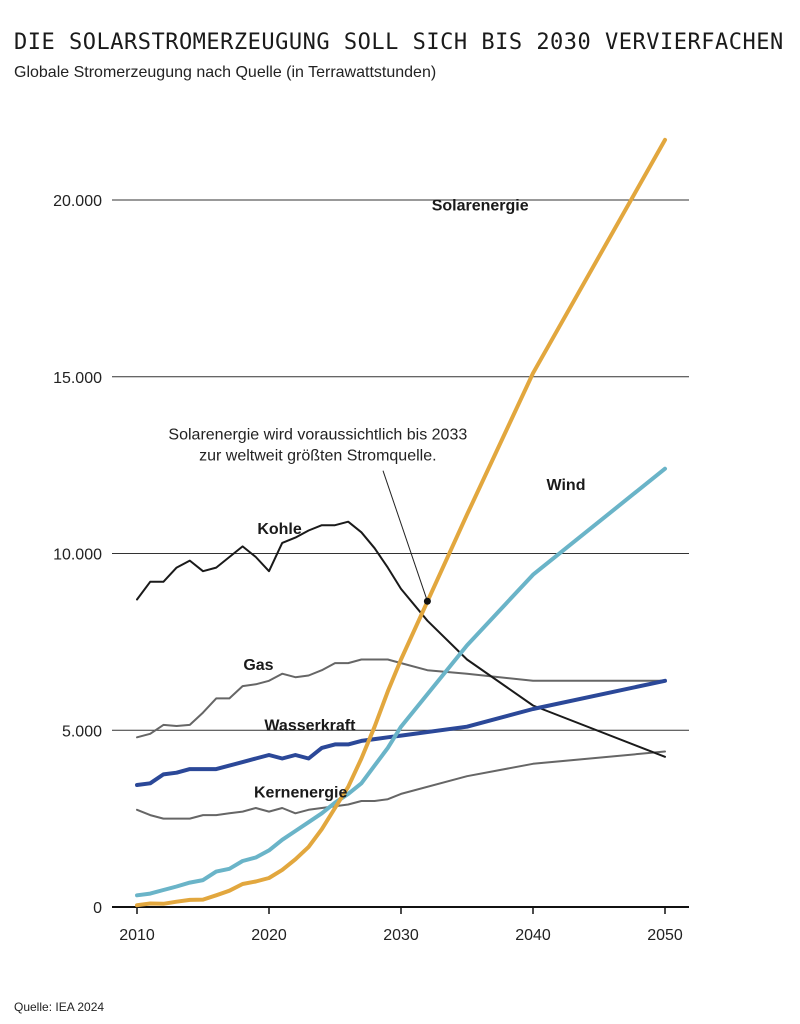 Image resolution: width=800 pixels, height=1024 pixels. Describe the element at coordinates (566, 485) in the screenshot. I see `series-label-wind: Wind` at that location.